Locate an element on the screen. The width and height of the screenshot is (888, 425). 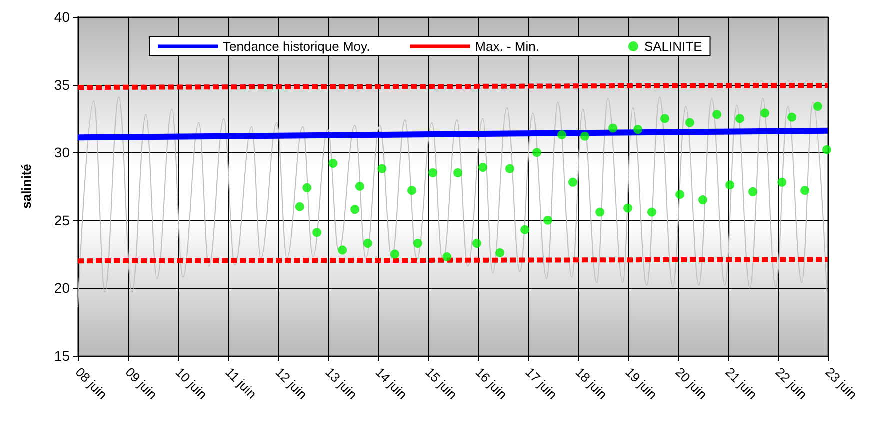
y-tick-label: 20 is located at coordinates (62, 288).